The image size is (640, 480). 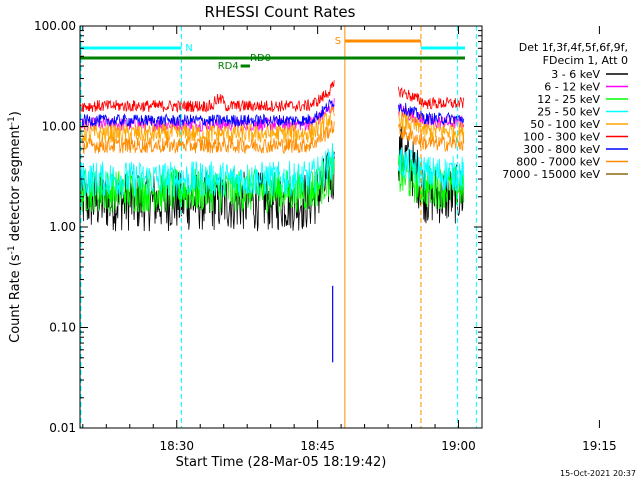 What do you see at coordinates (561, 149) in the screenshot?
I see `legend-label: 300 - 800 keV` at bounding box center [561, 149].